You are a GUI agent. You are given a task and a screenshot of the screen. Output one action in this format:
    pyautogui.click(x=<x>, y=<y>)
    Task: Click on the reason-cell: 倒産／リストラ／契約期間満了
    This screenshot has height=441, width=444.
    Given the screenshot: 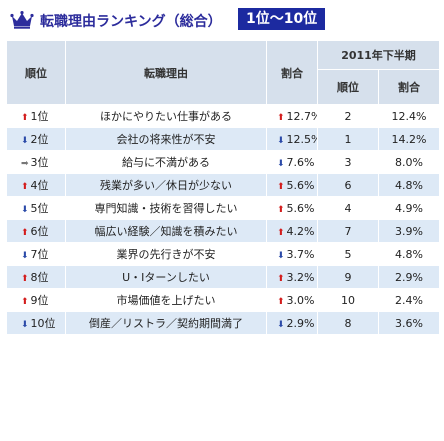 What is the action you would take?
    pyautogui.click(x=166, y=323)
    